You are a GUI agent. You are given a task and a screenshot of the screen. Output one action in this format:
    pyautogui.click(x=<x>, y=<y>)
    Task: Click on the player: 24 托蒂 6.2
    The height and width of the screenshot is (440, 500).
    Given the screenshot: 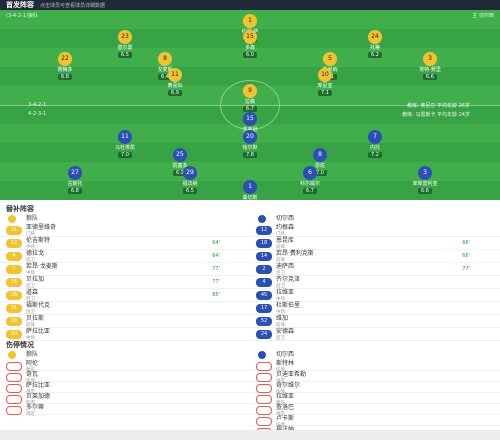 What is the action you would take?
    pyautogui.click(x=375, y=44)
    